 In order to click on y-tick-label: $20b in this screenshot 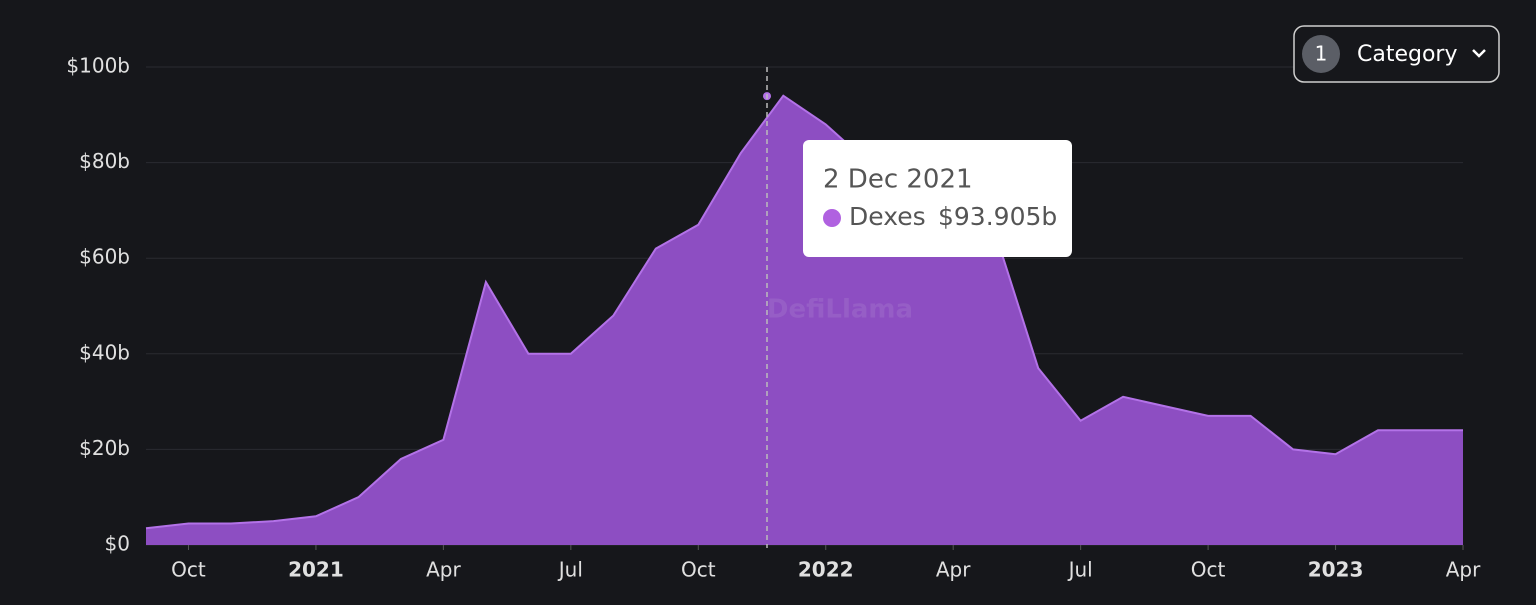, I will do `click(104, 448)`.